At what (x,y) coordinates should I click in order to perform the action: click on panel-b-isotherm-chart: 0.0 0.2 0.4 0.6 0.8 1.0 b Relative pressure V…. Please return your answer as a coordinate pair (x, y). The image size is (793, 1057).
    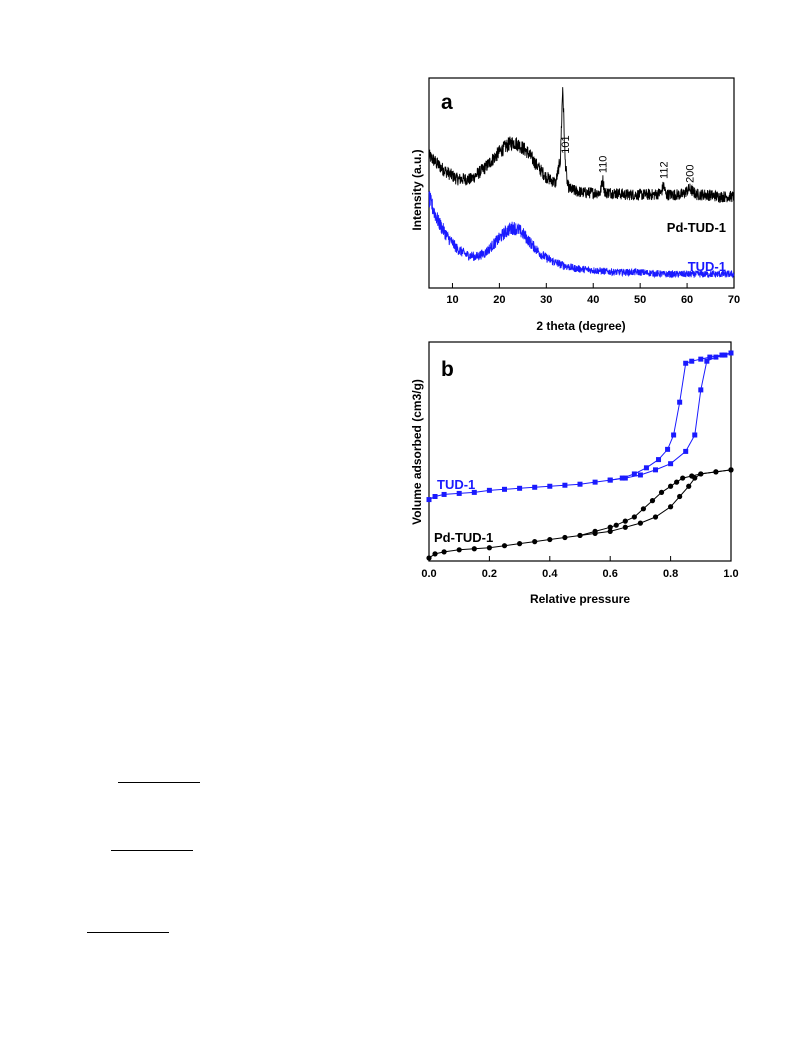
    Looking at the image, I should click on (574, 473).